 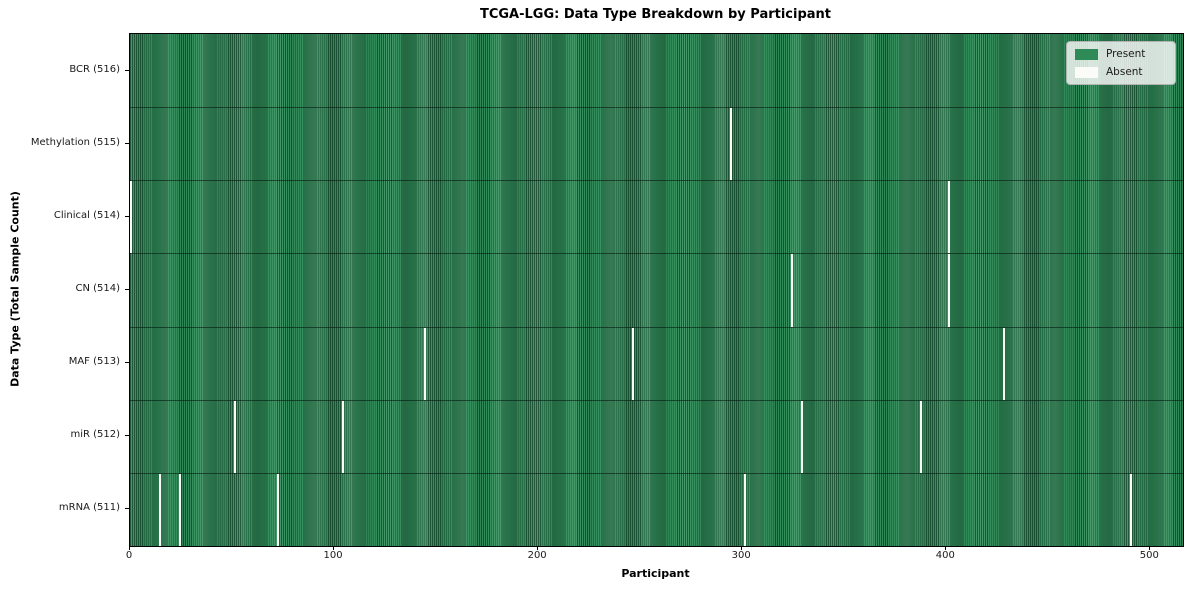 I want to click on x-tick-label-500: 500, so click(x=1149, y=555).